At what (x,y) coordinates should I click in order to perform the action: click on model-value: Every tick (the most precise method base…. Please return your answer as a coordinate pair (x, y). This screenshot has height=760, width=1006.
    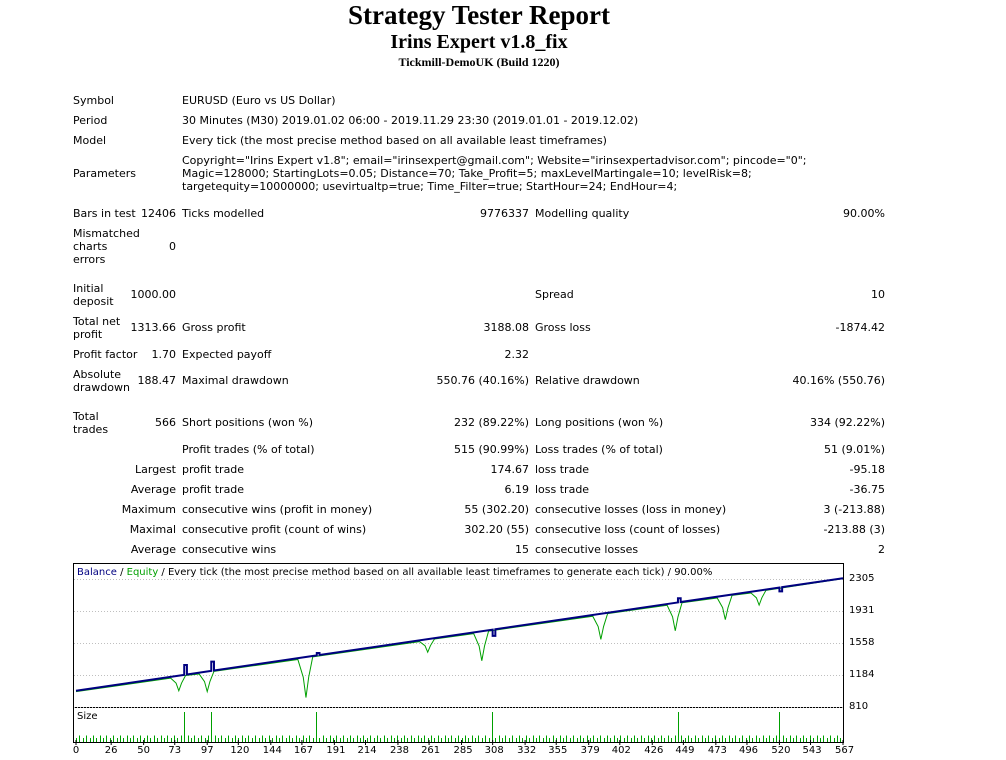
    Looking at the image, I should click on (394, 140).